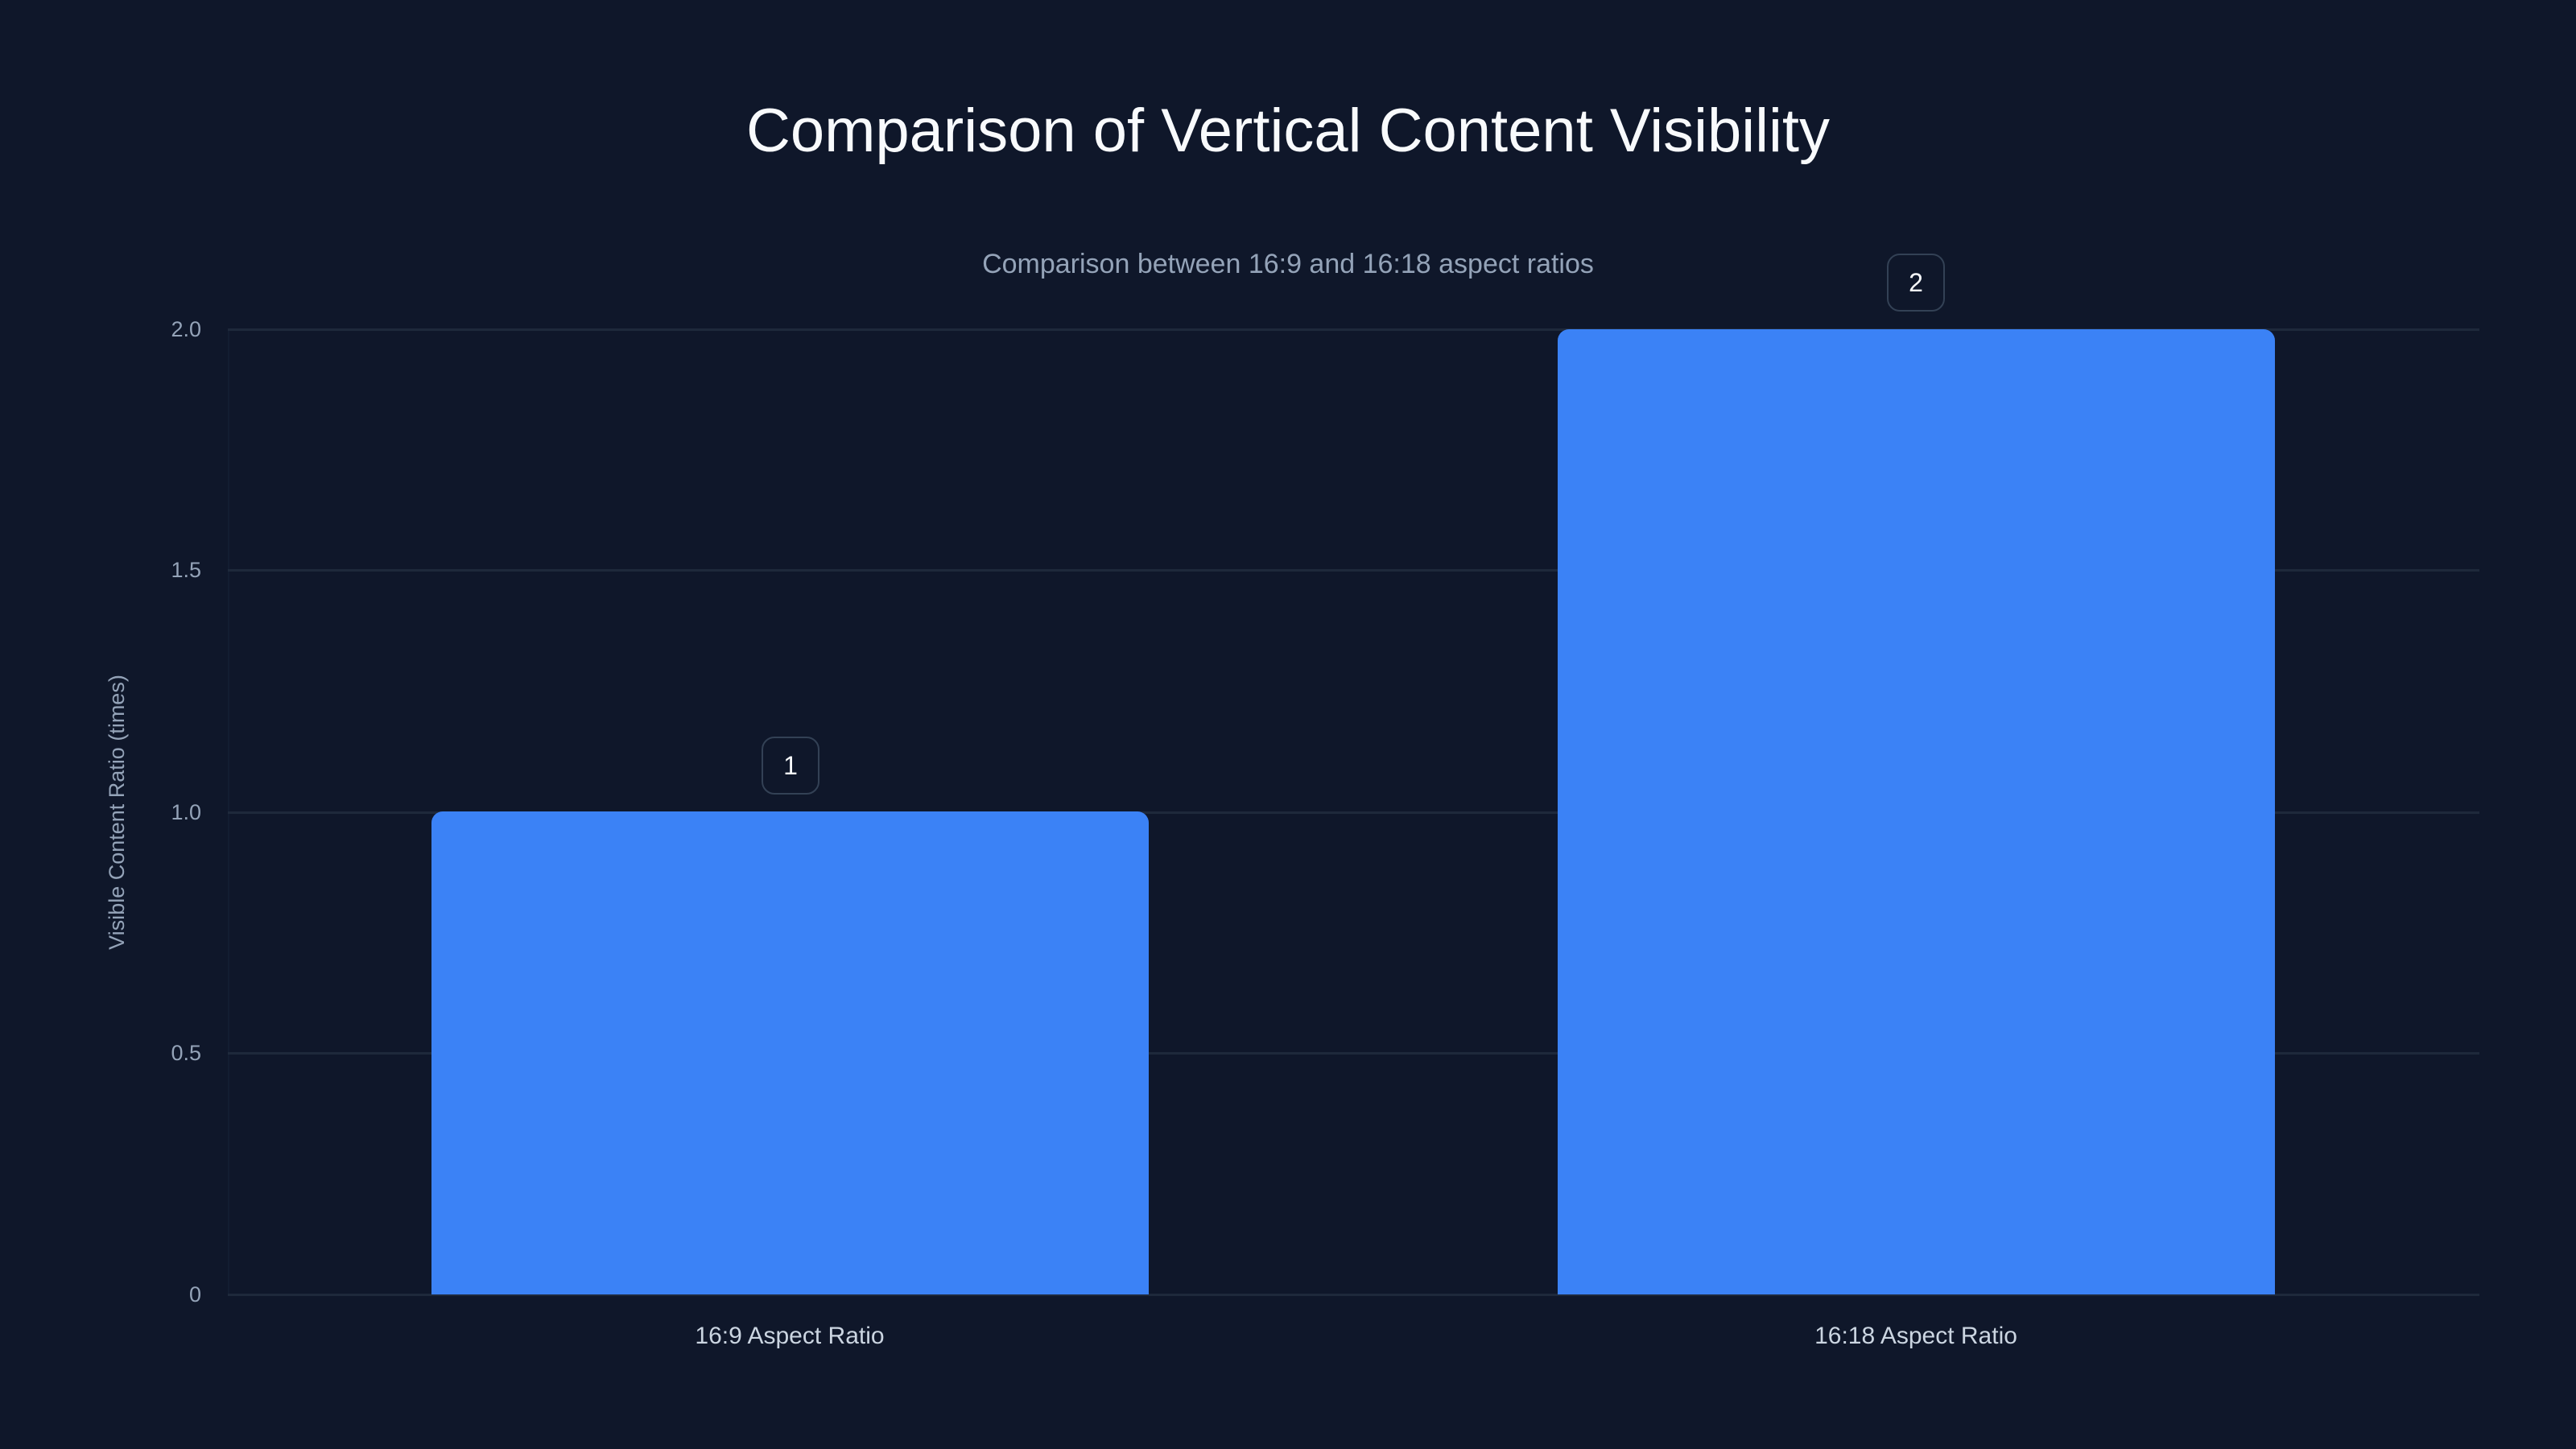 Image resolution: width=2576 pixels, height=1449 pixels. I want to click on x-axis-baseline, so click(1353, 1295).